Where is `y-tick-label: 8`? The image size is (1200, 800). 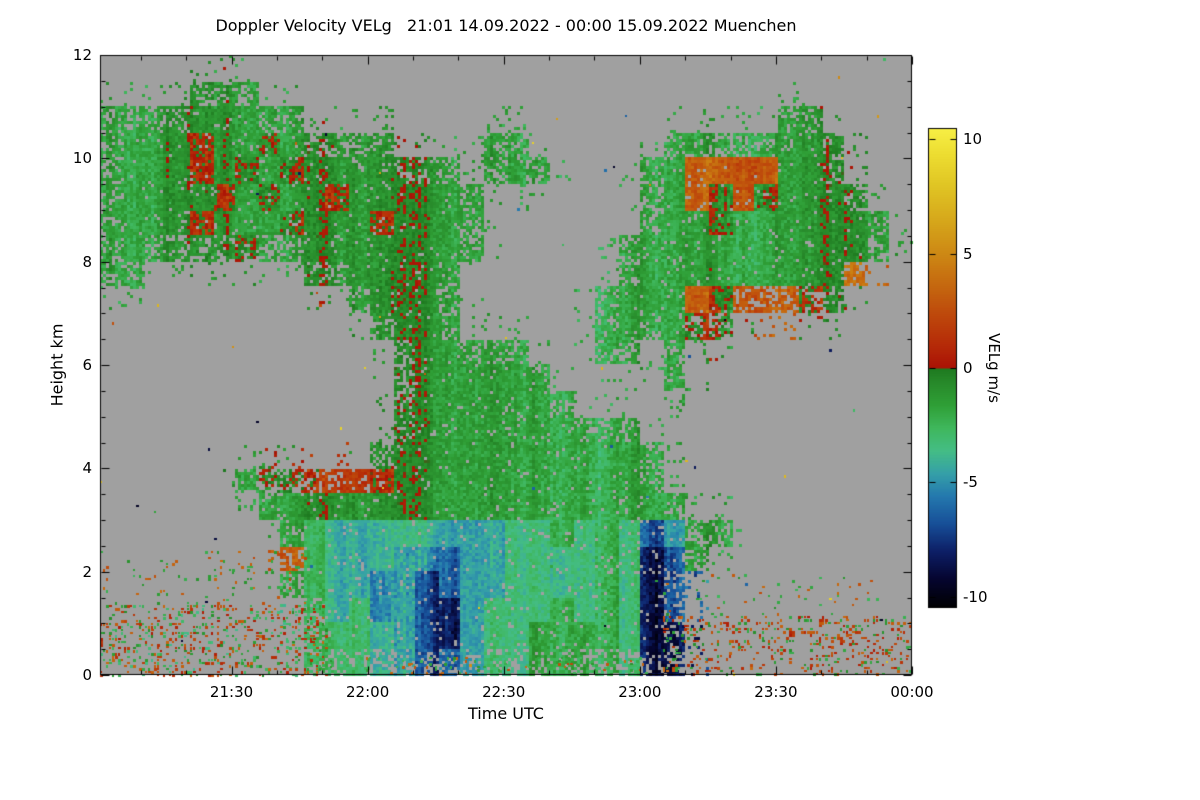
y-tick-label: 8 is located at coordinates (87, 261).